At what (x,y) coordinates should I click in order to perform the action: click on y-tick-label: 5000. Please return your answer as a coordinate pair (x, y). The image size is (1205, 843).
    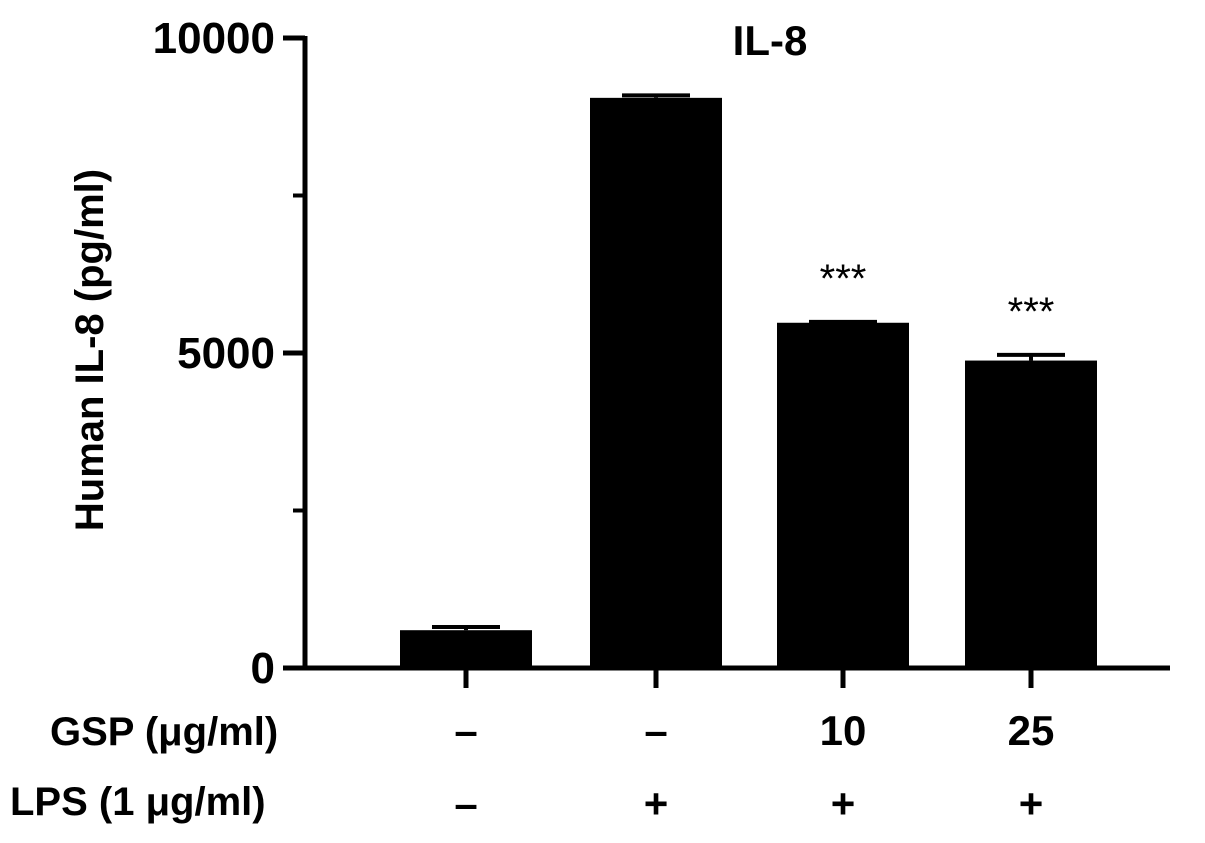
    Looking at the image, I should click on (226, 353).